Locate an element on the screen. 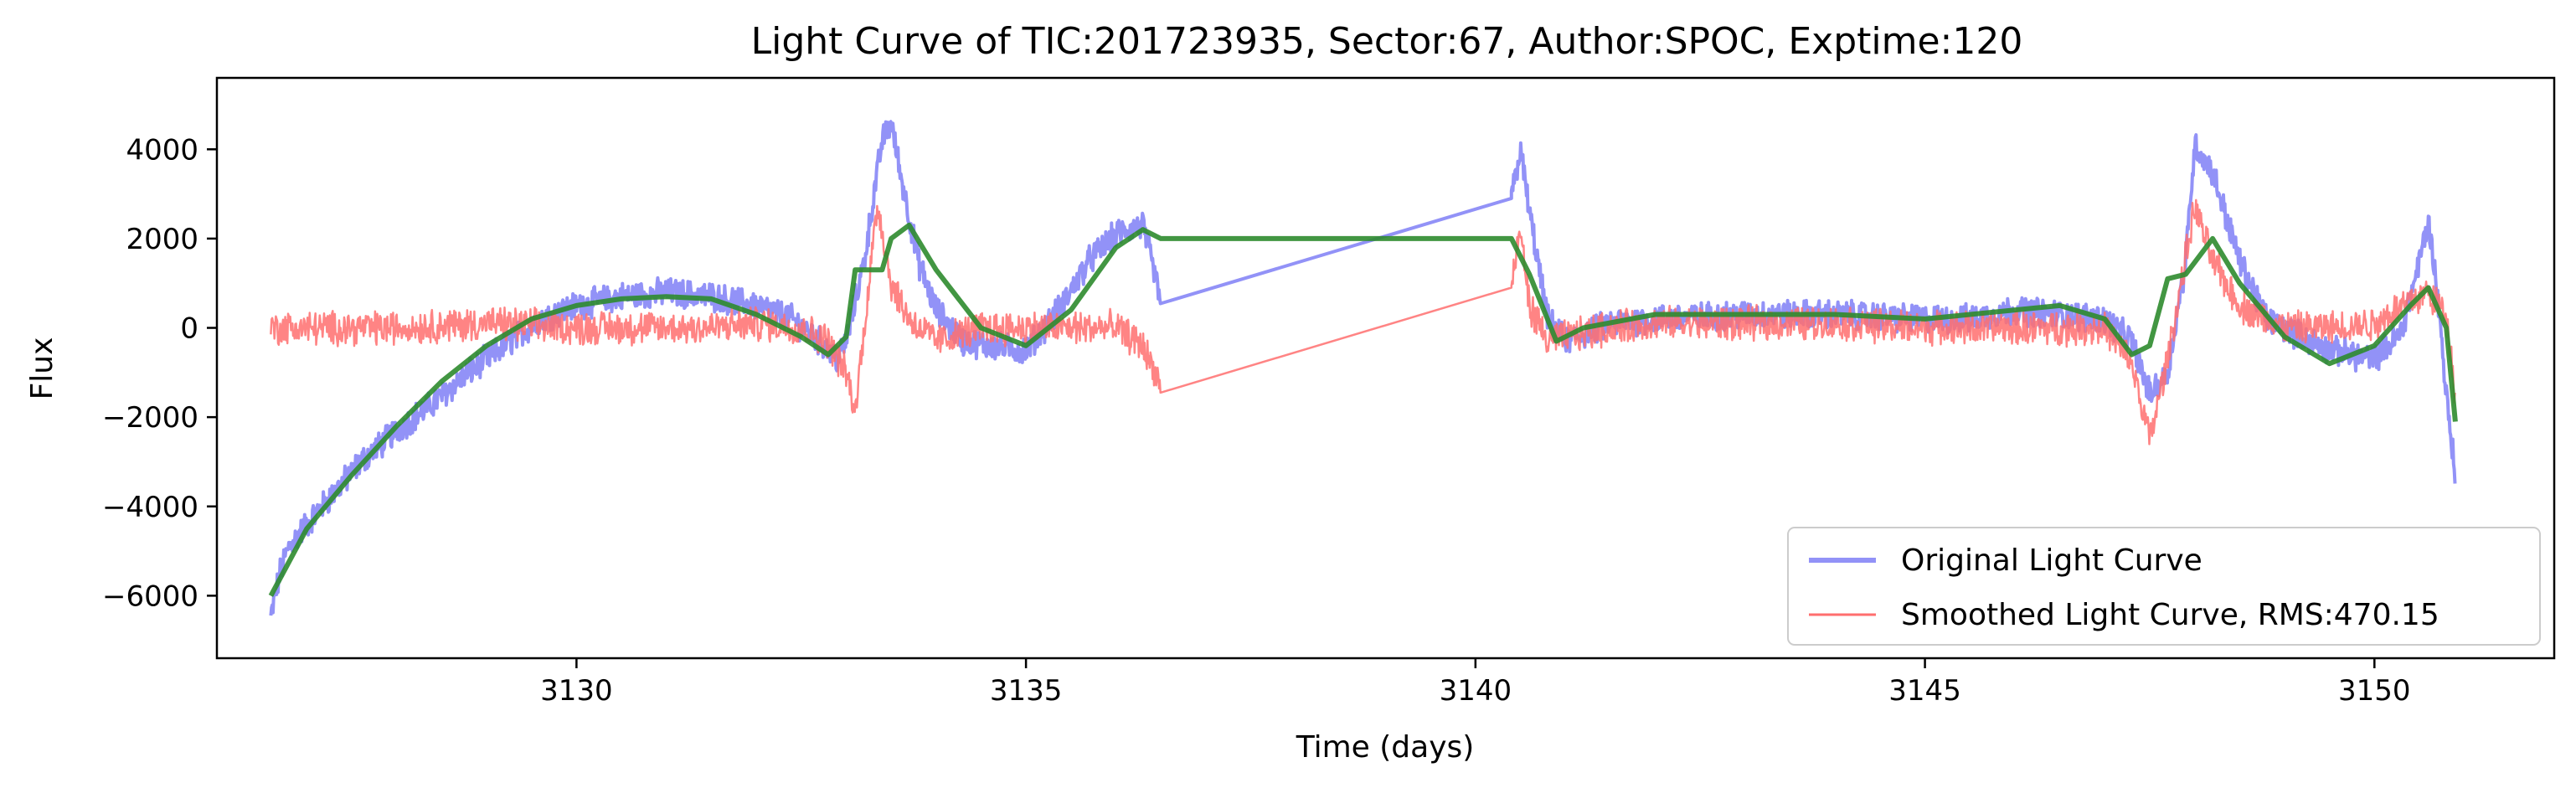 Image resolution: width=2576 pixels, height=788 pixels. y-tick-label: −2000 is located at coordinates (150, 418).